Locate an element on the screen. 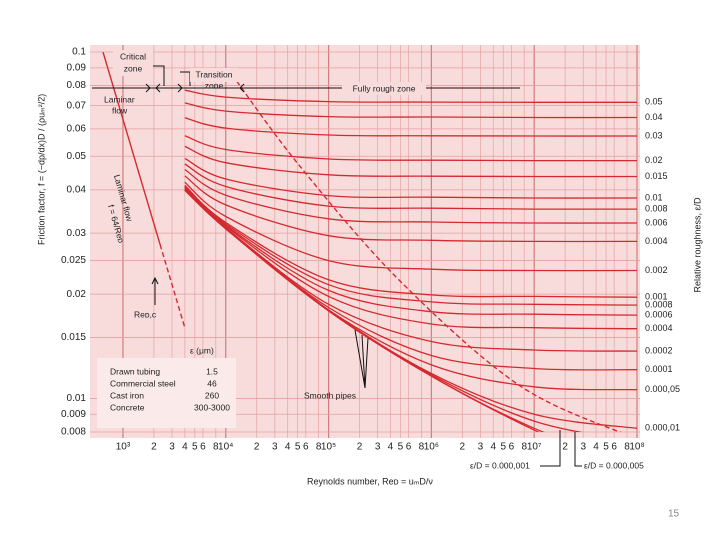 Image resolution: width=720 pixels, height=540 pixels. roughness-label: 0.0002 is located at coordinates (659, 350).